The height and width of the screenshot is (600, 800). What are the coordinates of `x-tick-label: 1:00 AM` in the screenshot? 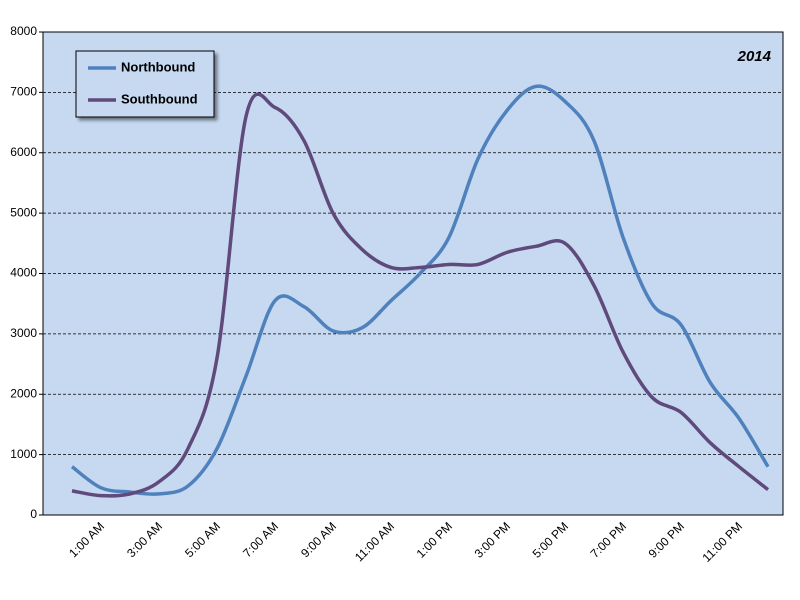 It's located at (86, 539).